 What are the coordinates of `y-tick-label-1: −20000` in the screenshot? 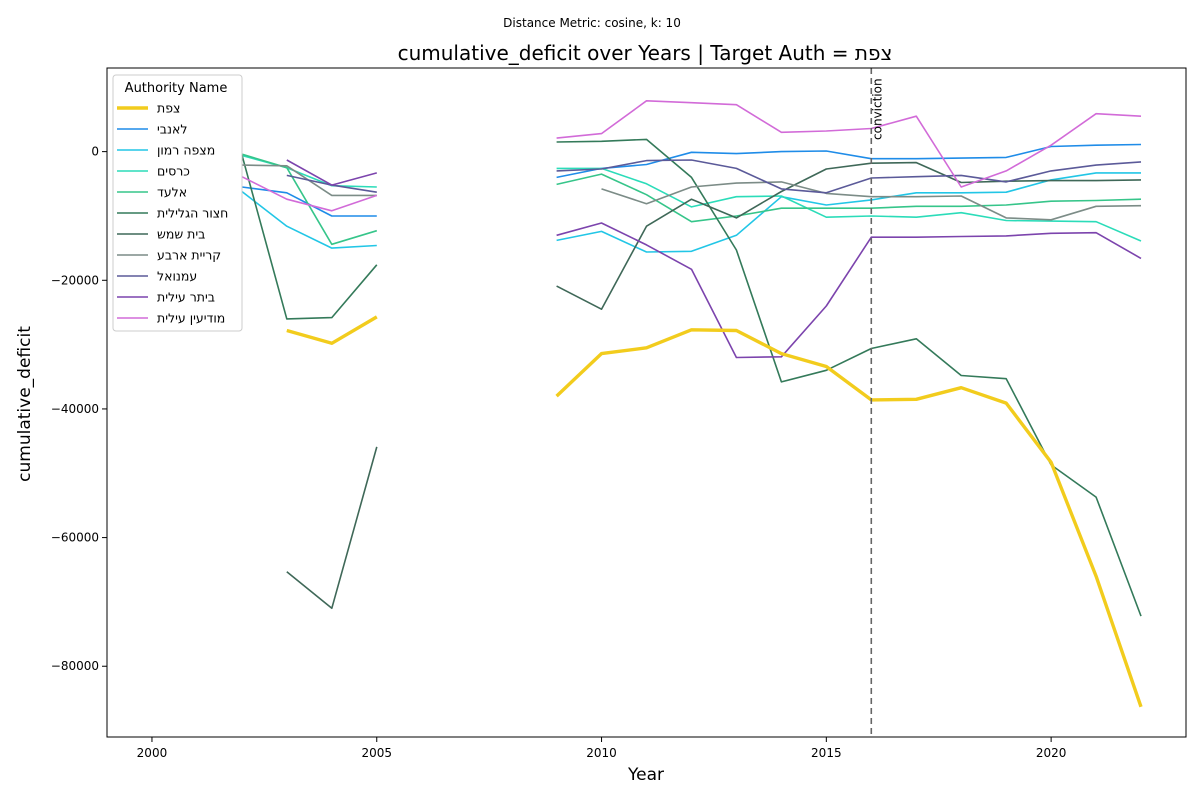 It's located at (75, 280).